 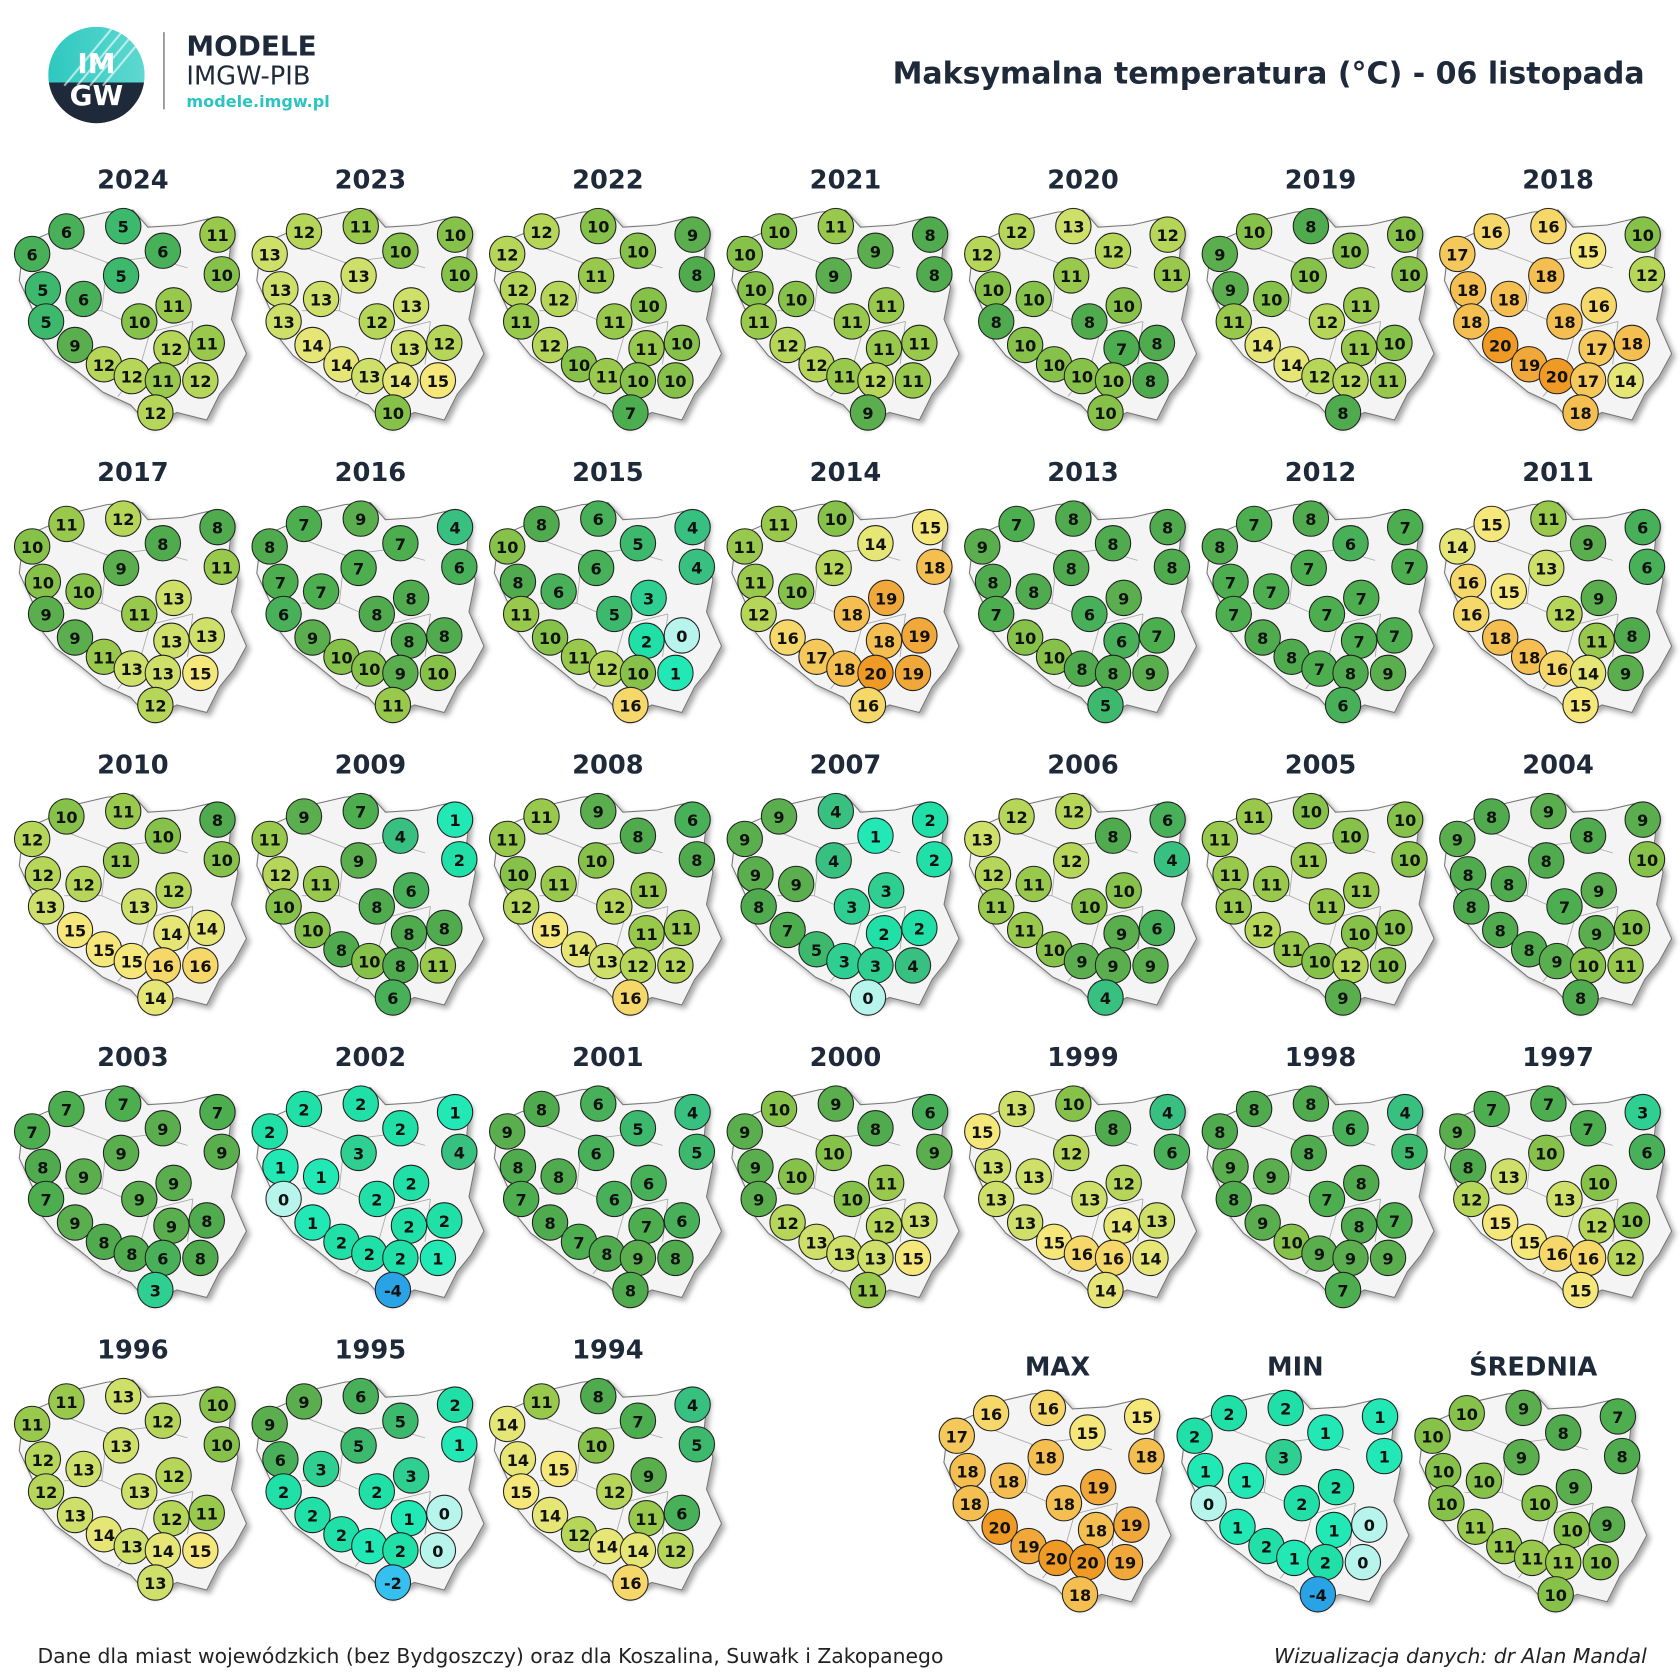 I want to click on map-panel: 2015 10 8 6 5 4 4 8 6 6 3 5 11 10 11 12 2 10 0 1 16, so click(x=605, y=591).